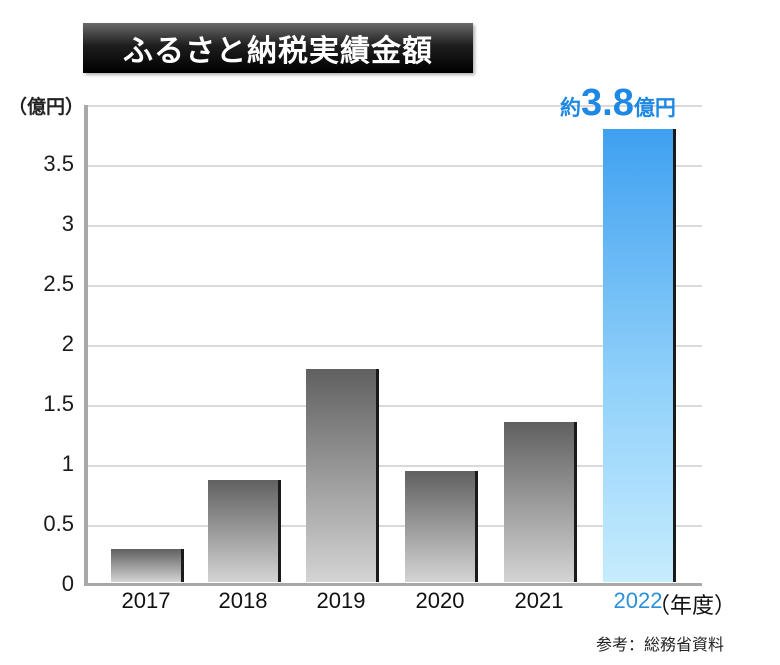 The height and width of the screenshot is (665, 780). What do you see at coordinates (539, 502) in the screenshot?
I see `bar-2021` at bounding box center [539, 502].